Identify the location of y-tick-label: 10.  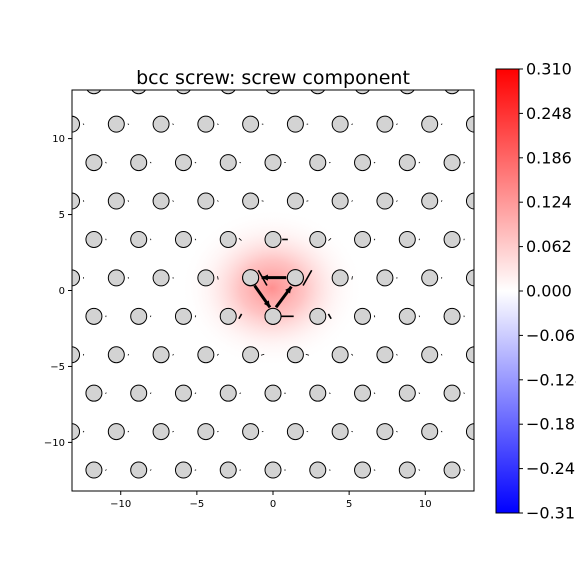
(58, 139).